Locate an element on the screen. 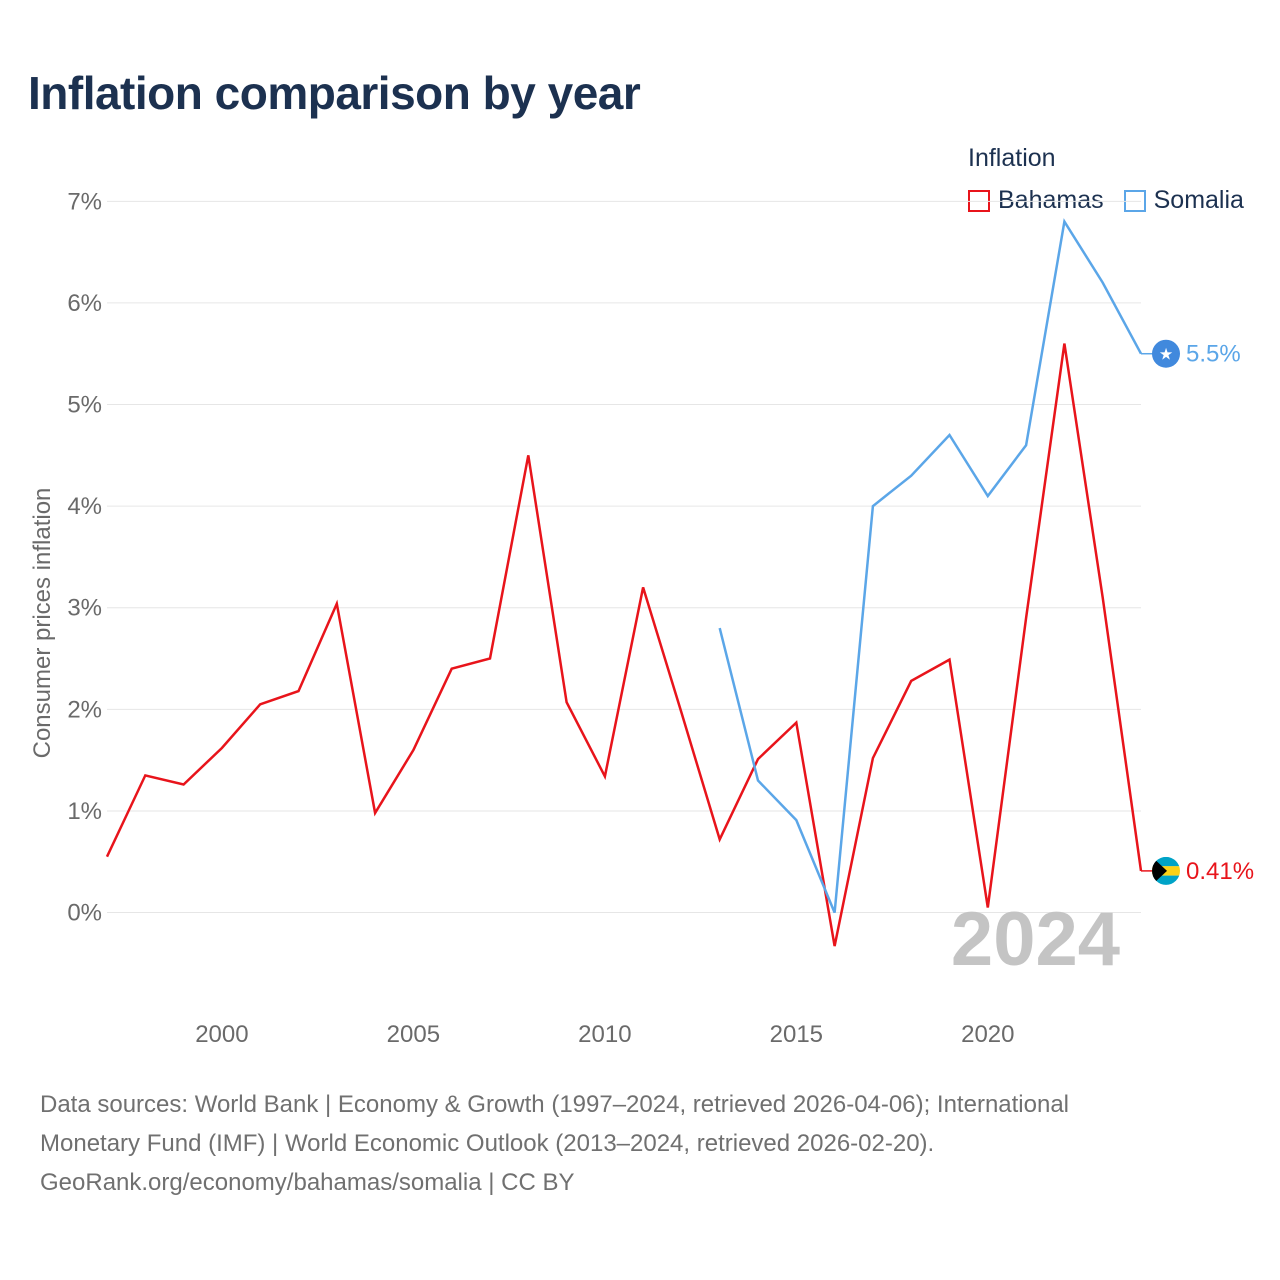 This screenshot has width=1280, height=1280. data-point-somalia-2022 is located at coordinates (1064, 222).